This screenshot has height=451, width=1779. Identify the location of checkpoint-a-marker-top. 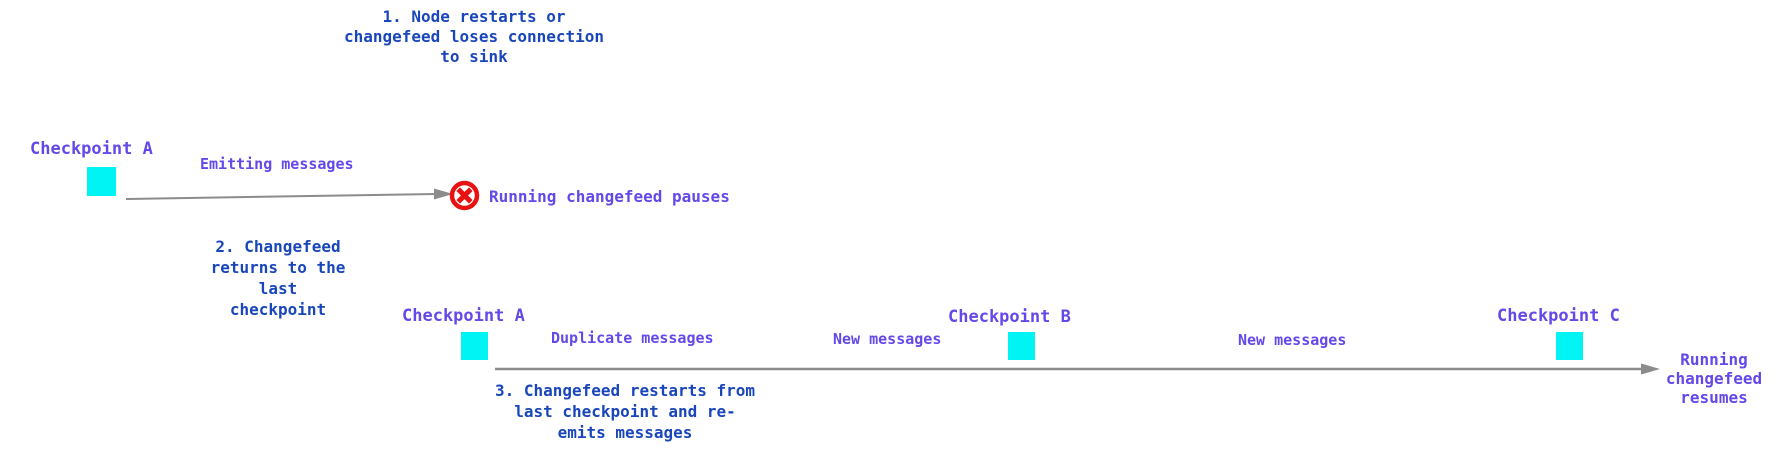
(101, 181).